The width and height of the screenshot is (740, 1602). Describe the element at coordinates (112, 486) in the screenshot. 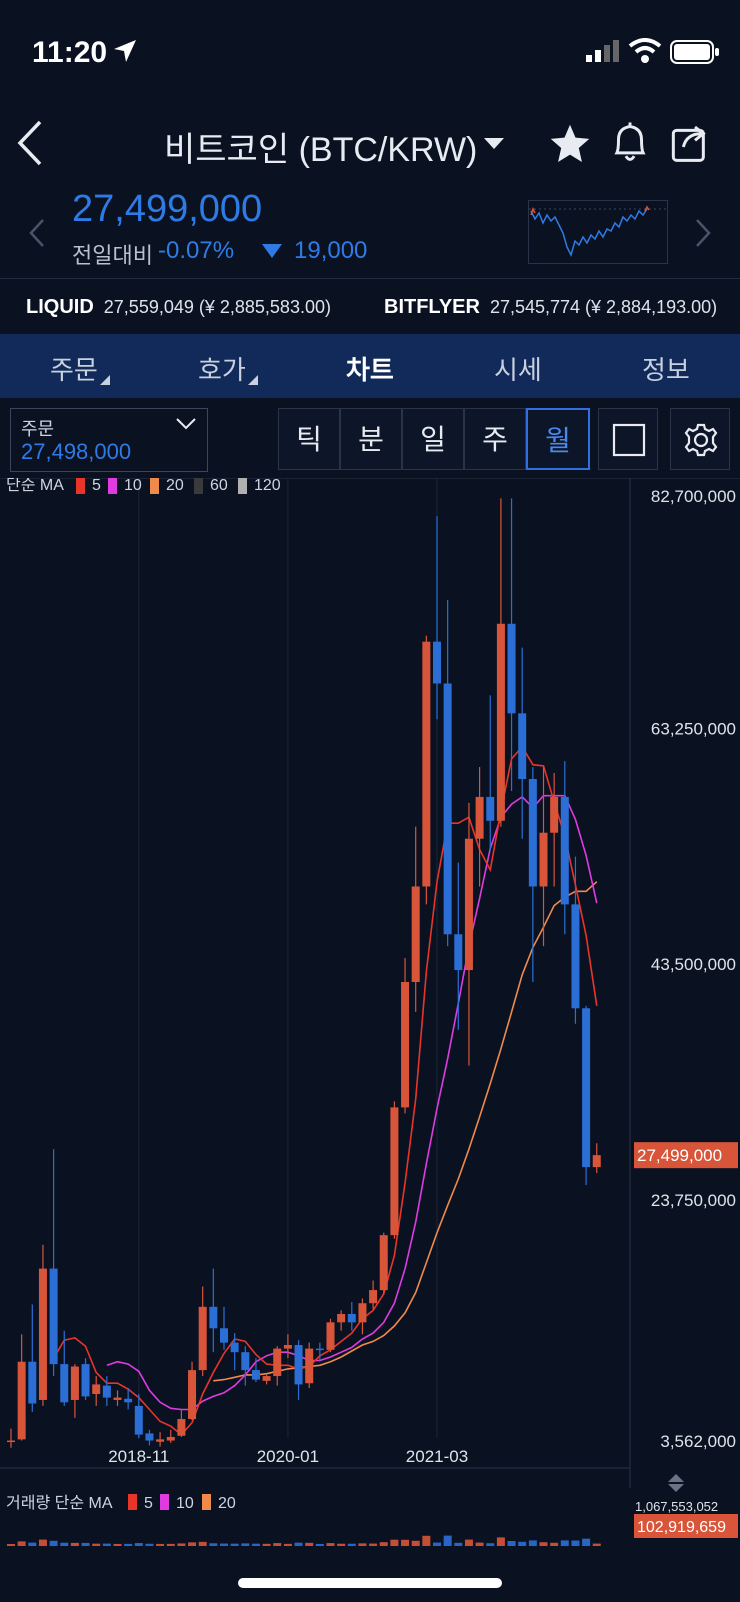

I see `ma10-swatch` at that location.